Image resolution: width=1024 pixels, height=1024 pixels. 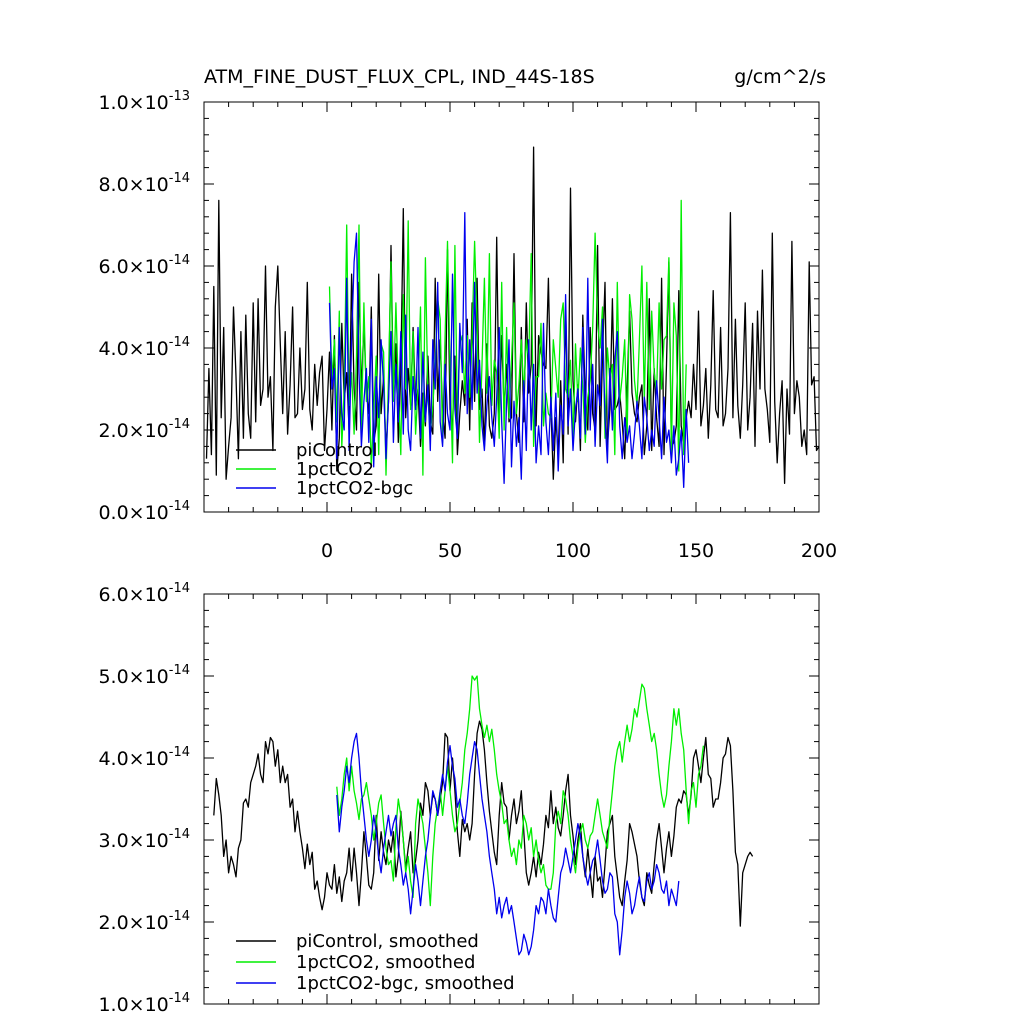 I want to click on legend-label: piControl, smoothed, so click(x=387, y=941).